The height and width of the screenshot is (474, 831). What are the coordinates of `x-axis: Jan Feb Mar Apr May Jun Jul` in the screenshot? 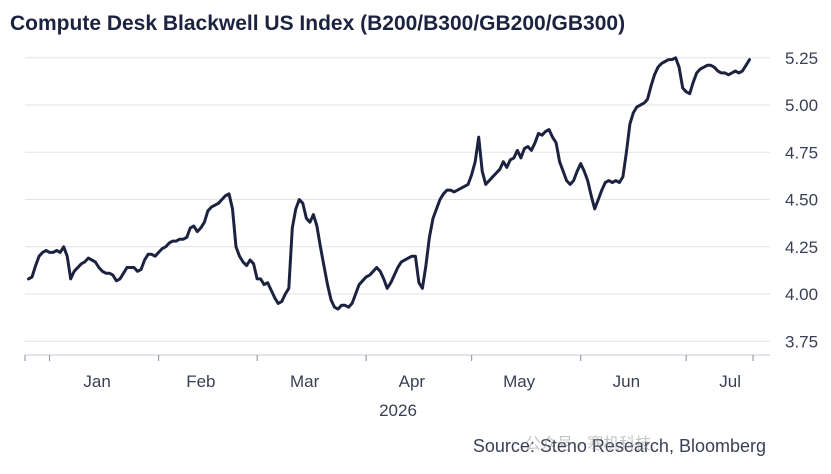 It's located at (389, 373).